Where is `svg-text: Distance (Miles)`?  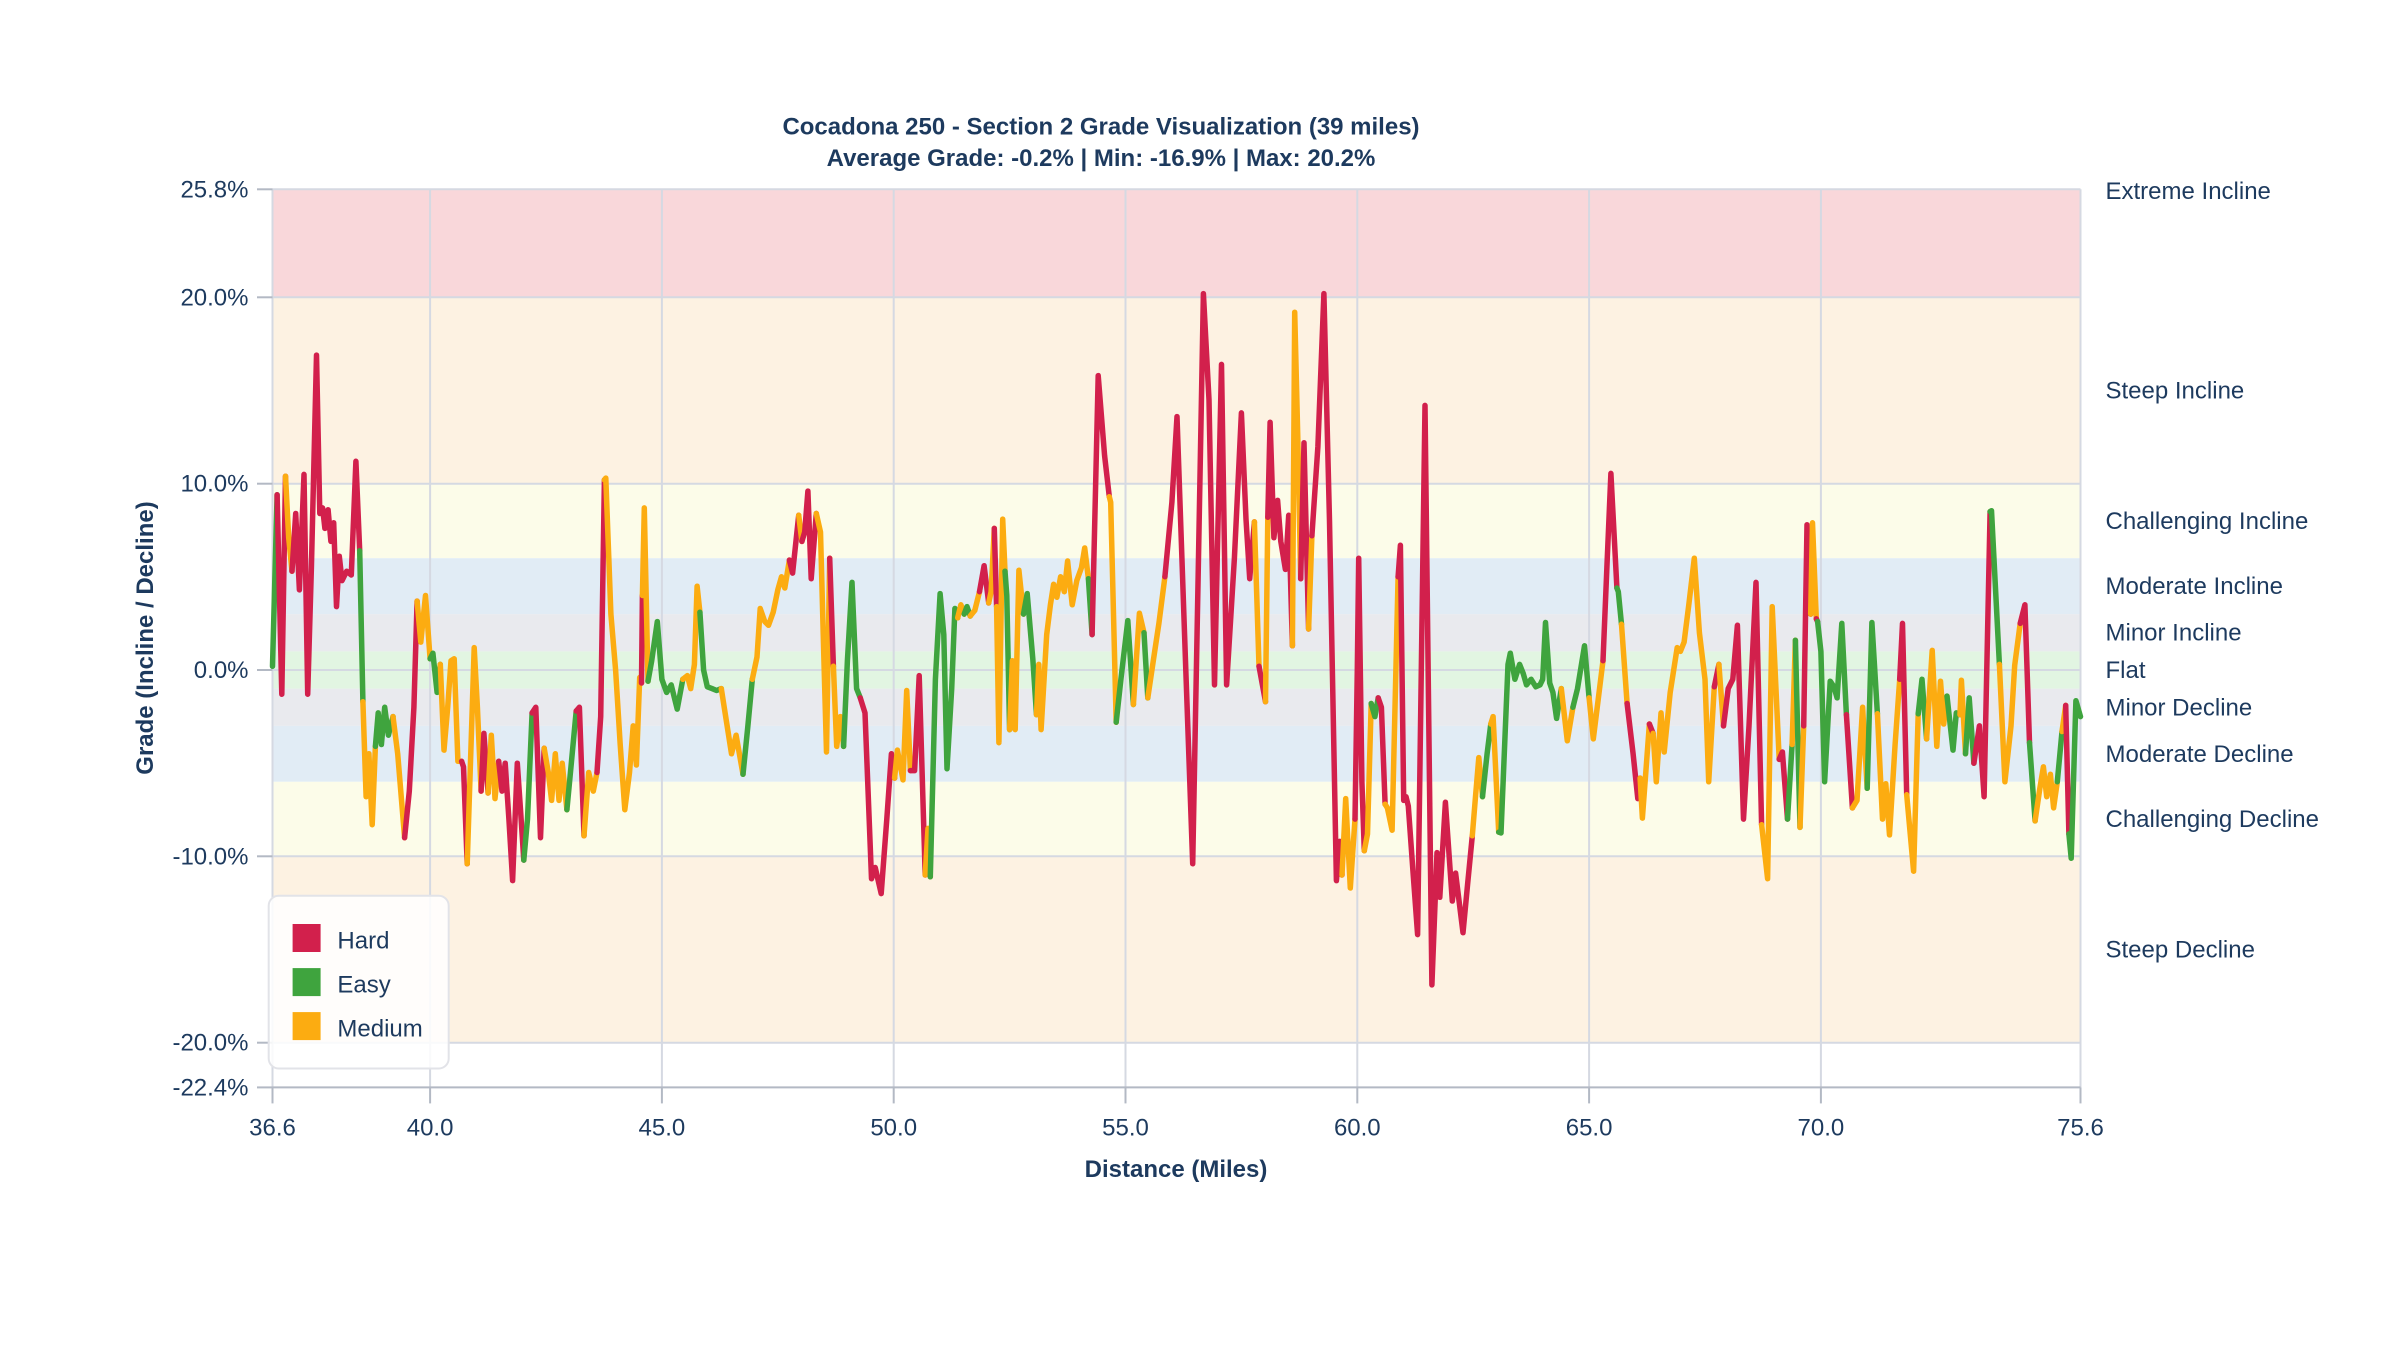 svg-text: Distance (Miles) is located at coordinates (1176, 1169).